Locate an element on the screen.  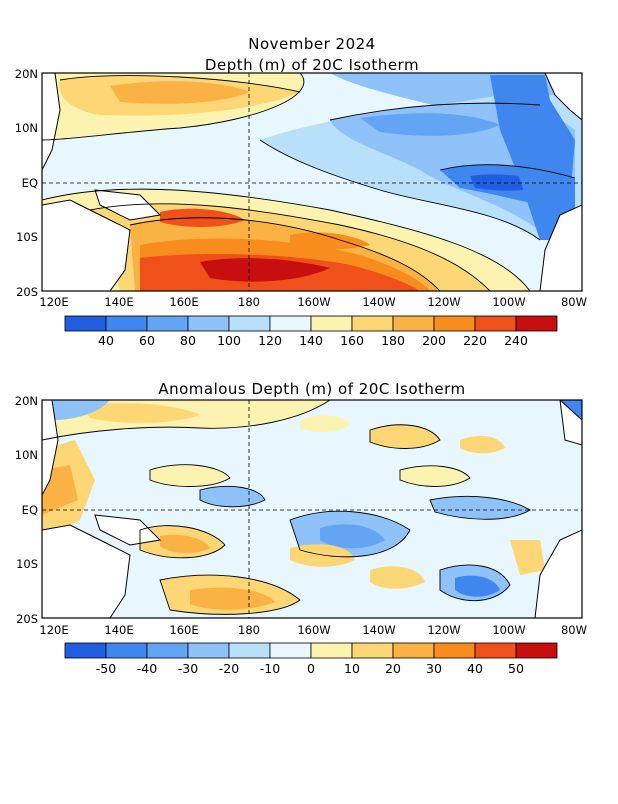
top-map-orange-patch is located at coordinates (330, 241).